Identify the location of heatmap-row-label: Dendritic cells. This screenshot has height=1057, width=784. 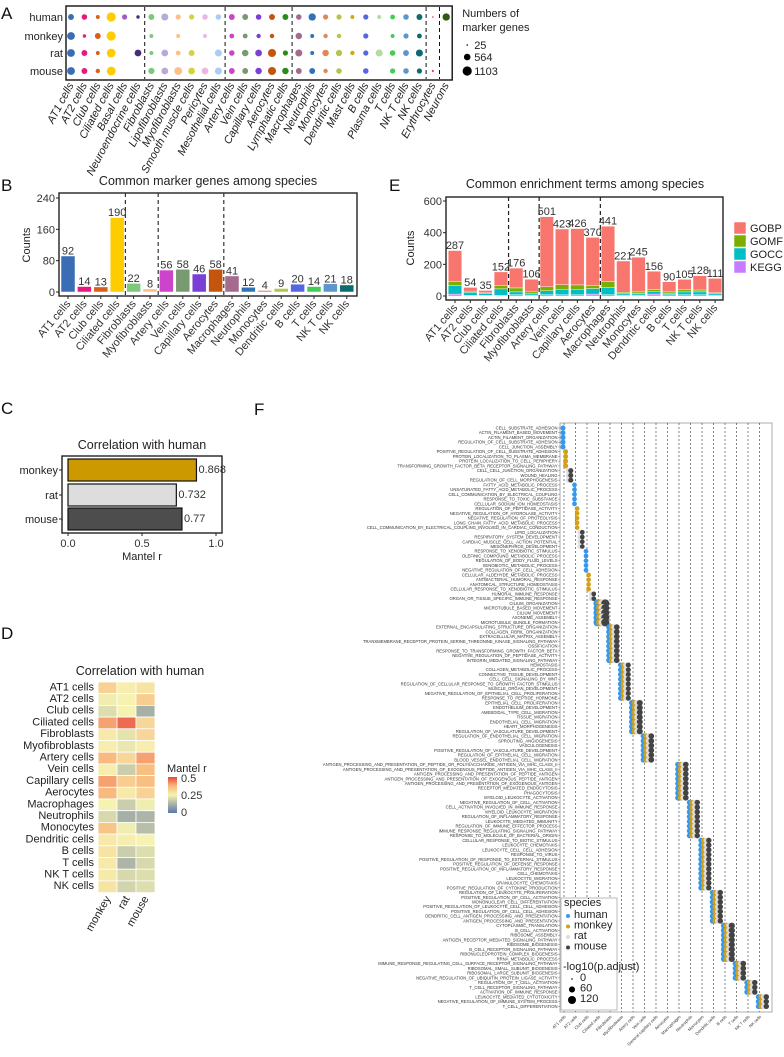
(60, 839).